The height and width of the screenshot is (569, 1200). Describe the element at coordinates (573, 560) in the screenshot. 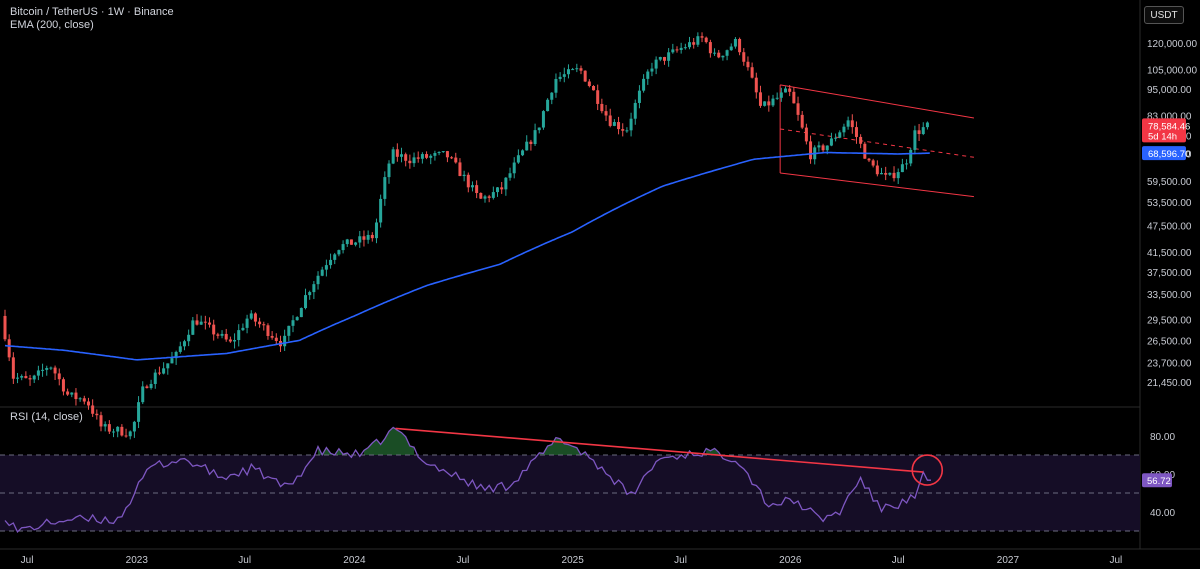

I see `time-tick-label: 2025` at that location.